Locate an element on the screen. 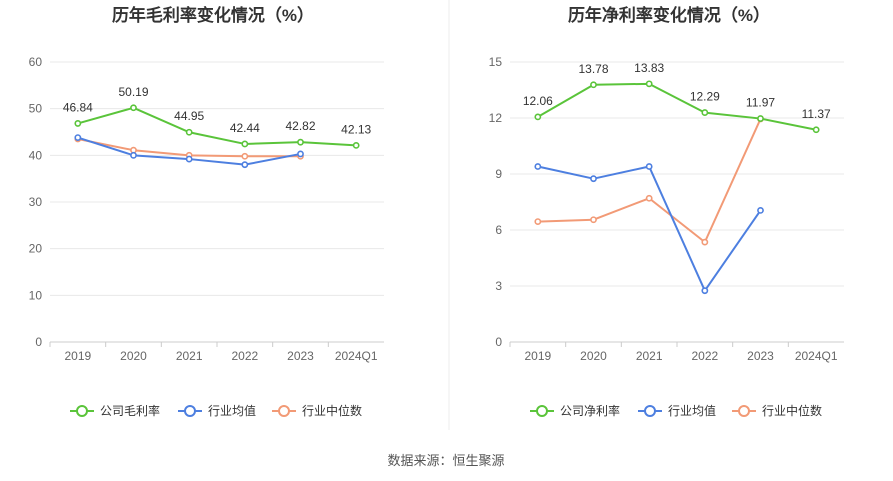 Image resolution: width=893 pixels, height=481 pixels. data-label: 42.82 is located at coordinates (300, 126).